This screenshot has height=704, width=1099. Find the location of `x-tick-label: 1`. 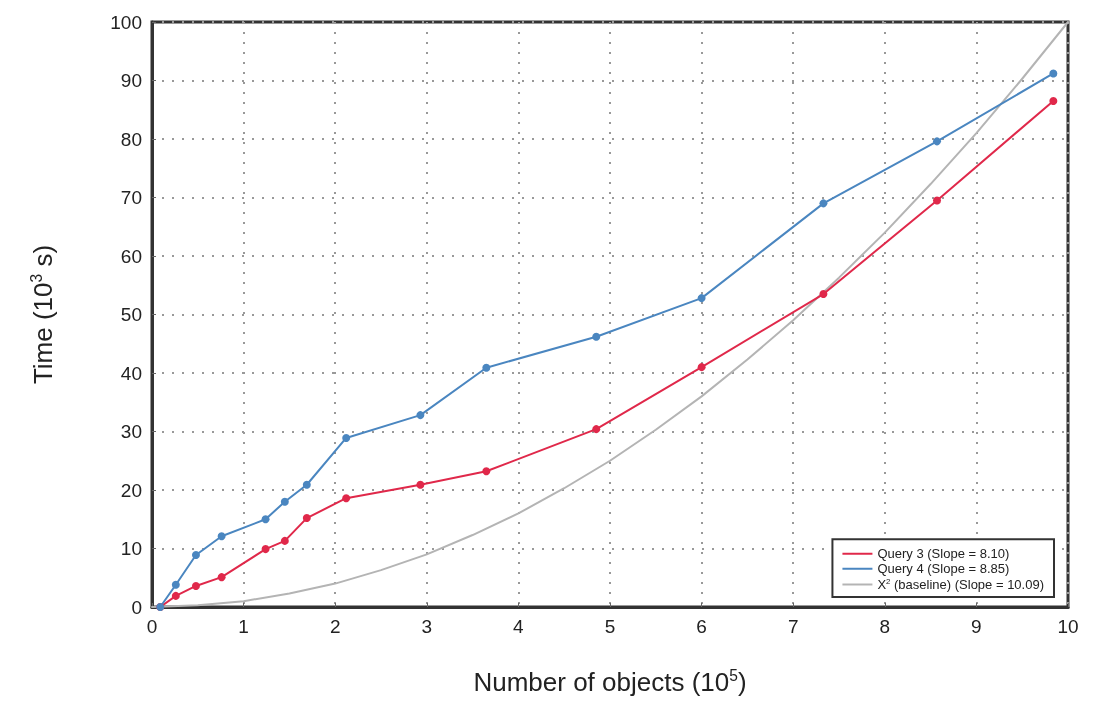

x-tick-label: 1 is located at coordinates (243, 626).